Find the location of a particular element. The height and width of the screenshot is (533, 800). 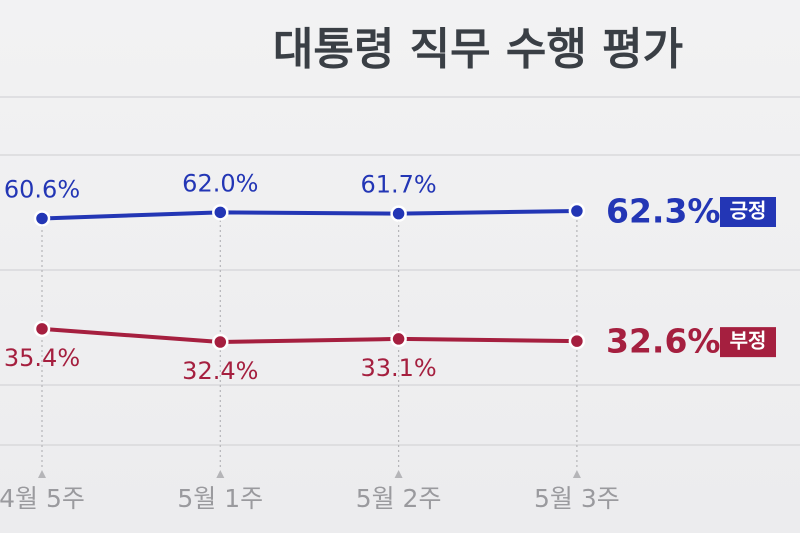

x-tick-label: 4월 5주 is located at coordinates (42, 498).